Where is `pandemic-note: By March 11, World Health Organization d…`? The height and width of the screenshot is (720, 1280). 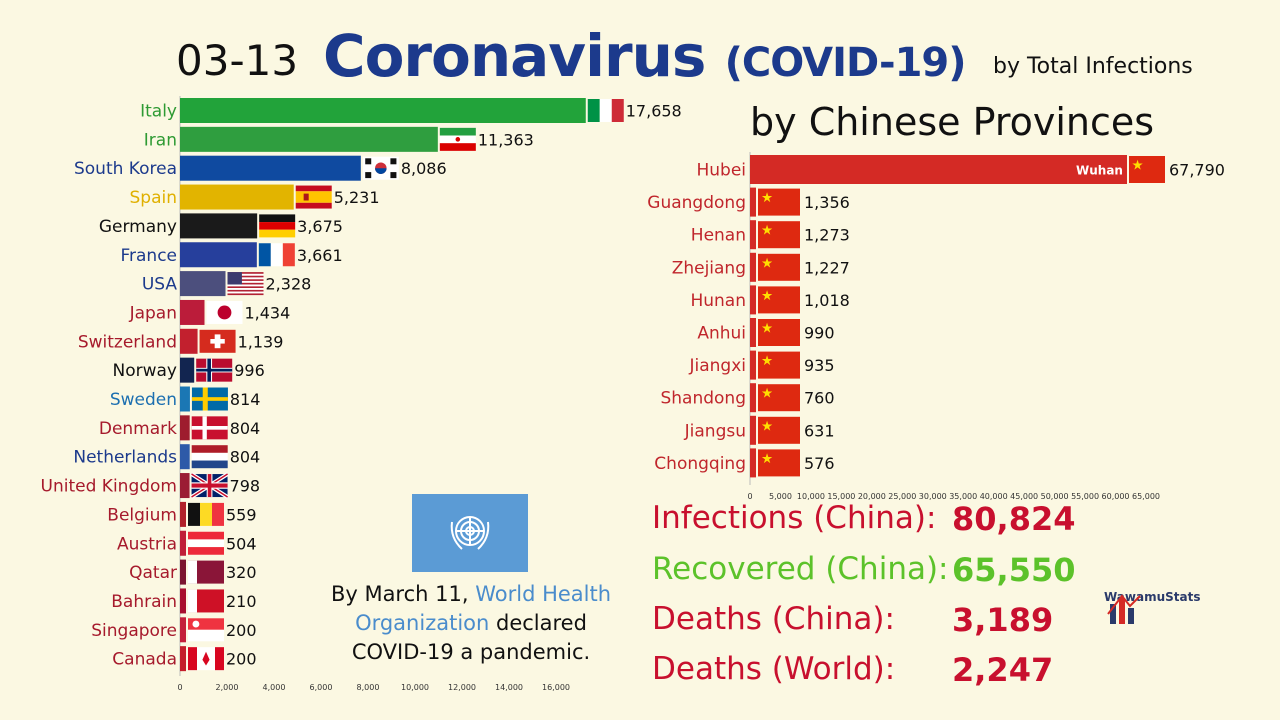 pandemic-note: By March 11, World Health Organization d… is located at coordinates (471, 623).